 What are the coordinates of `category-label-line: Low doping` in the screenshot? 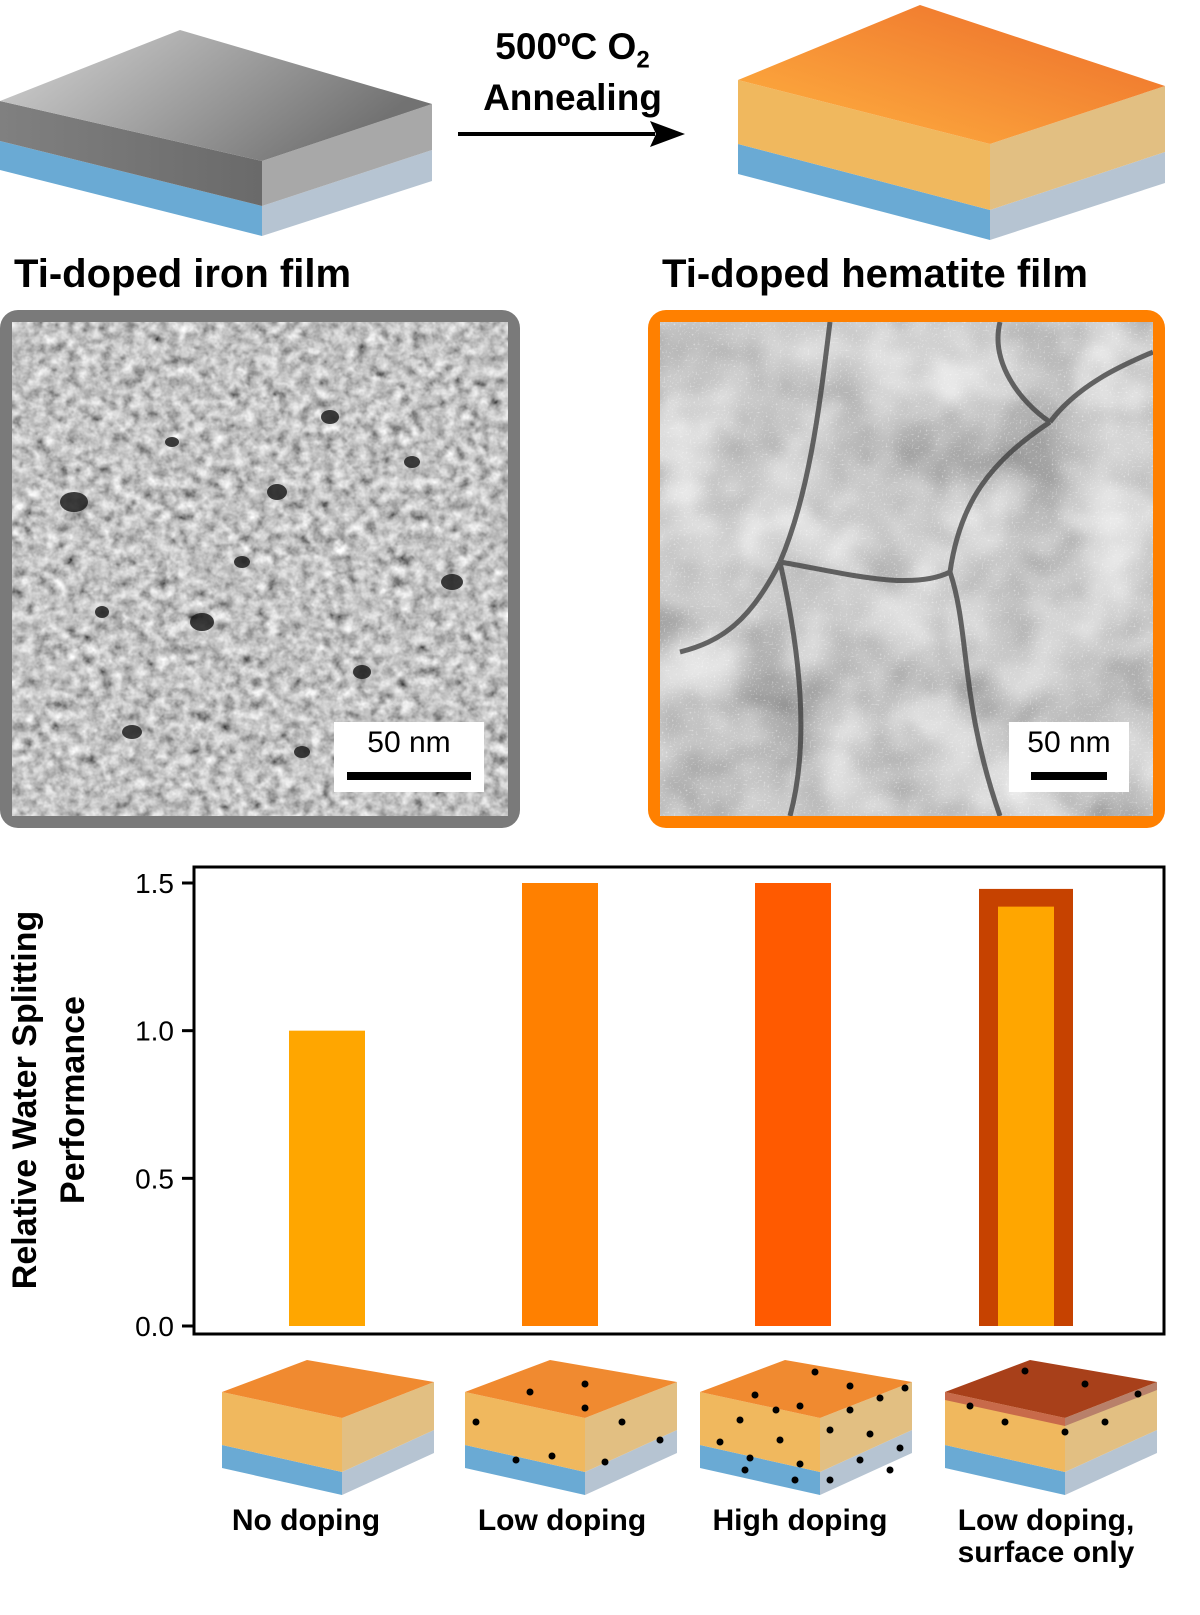 It's located at (562, 1520).